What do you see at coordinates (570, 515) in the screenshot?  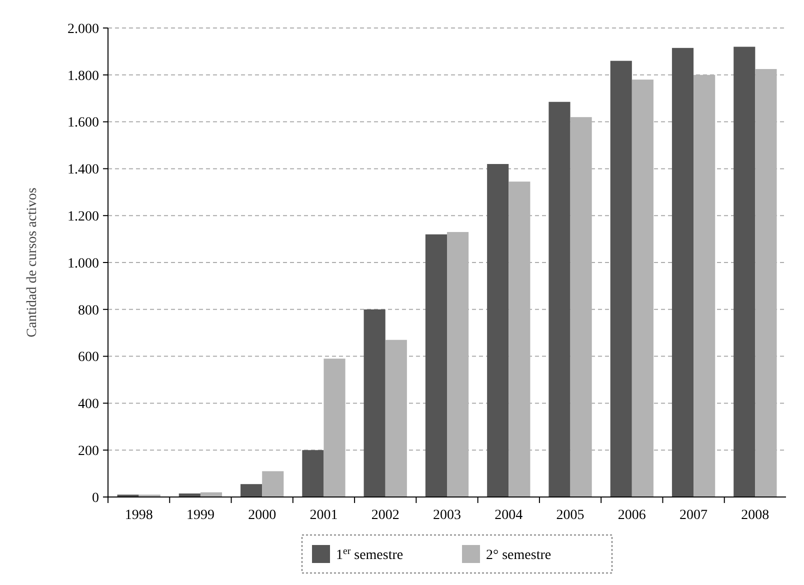 I see `x-tick-label: 2005` at bounding box center [570, 515].